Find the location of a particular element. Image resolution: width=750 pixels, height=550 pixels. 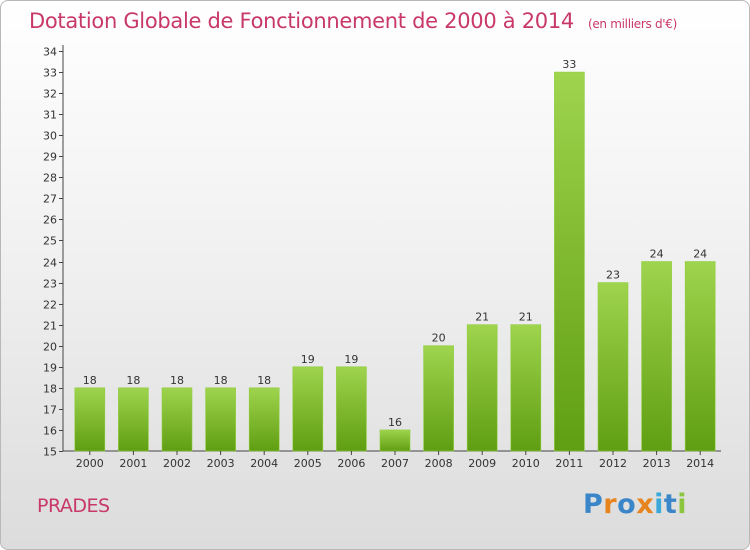

y-tick-label: 26 is located at coordinates (50, 220).